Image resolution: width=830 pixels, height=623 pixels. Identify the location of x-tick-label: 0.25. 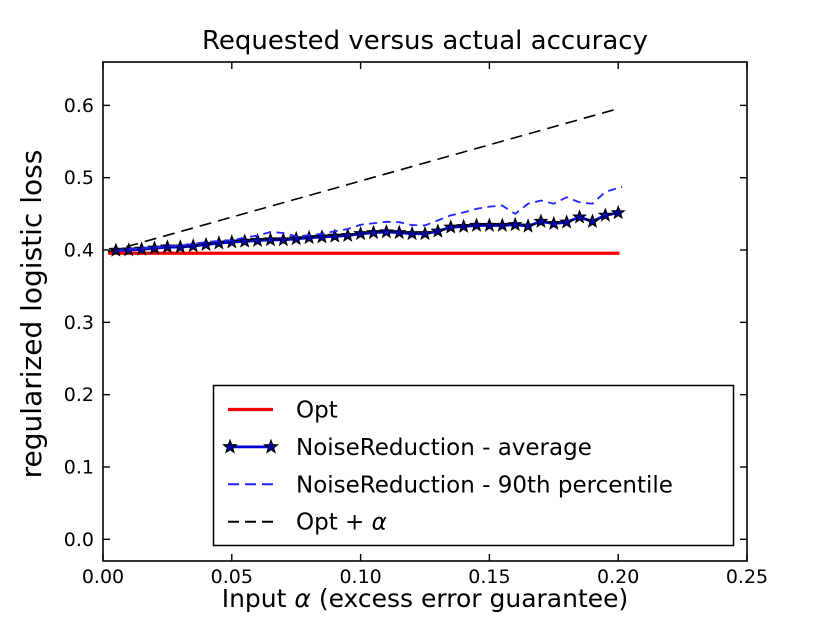
(747, 577).